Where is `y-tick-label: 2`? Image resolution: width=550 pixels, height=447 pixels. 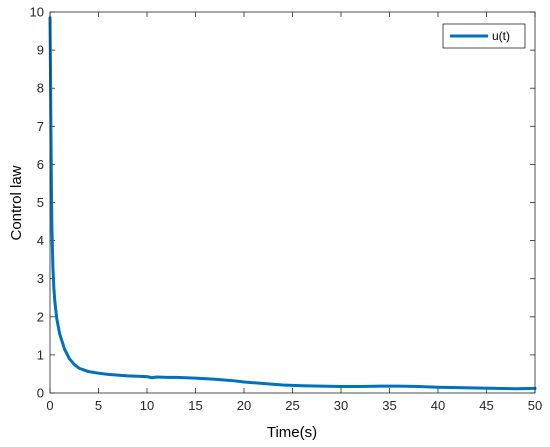 y-tick-label: 2 is located at coordinates (40, 316).